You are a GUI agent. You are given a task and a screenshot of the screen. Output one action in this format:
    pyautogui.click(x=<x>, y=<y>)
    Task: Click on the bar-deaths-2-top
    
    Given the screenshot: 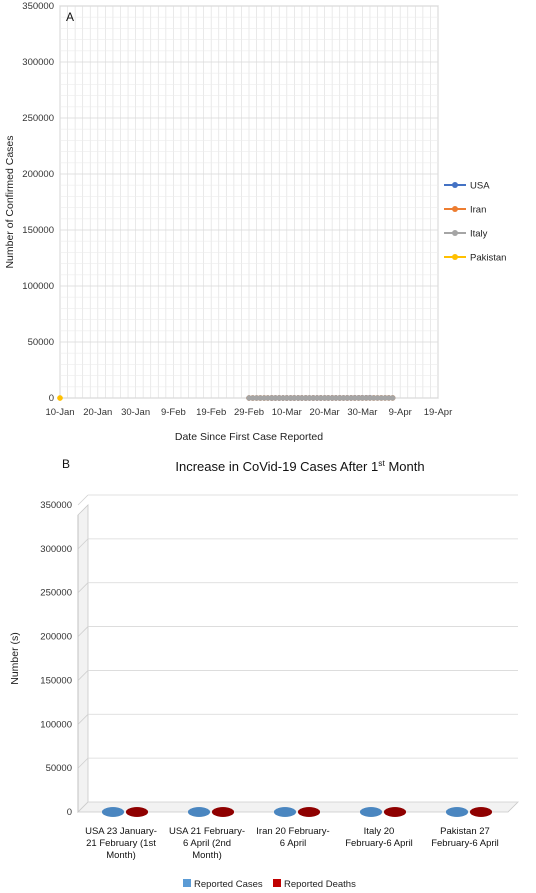 What is the action you would take?
    pyautogui.click(x=309, y=812)
    